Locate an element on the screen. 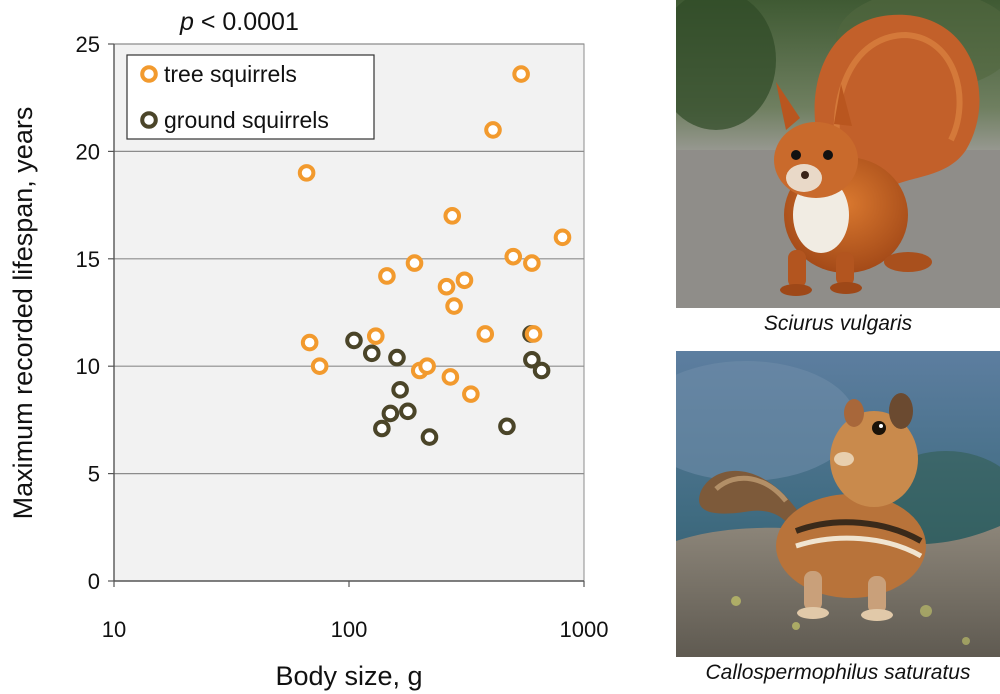  red-squirrel-photo is located at coordinates (838, 154).